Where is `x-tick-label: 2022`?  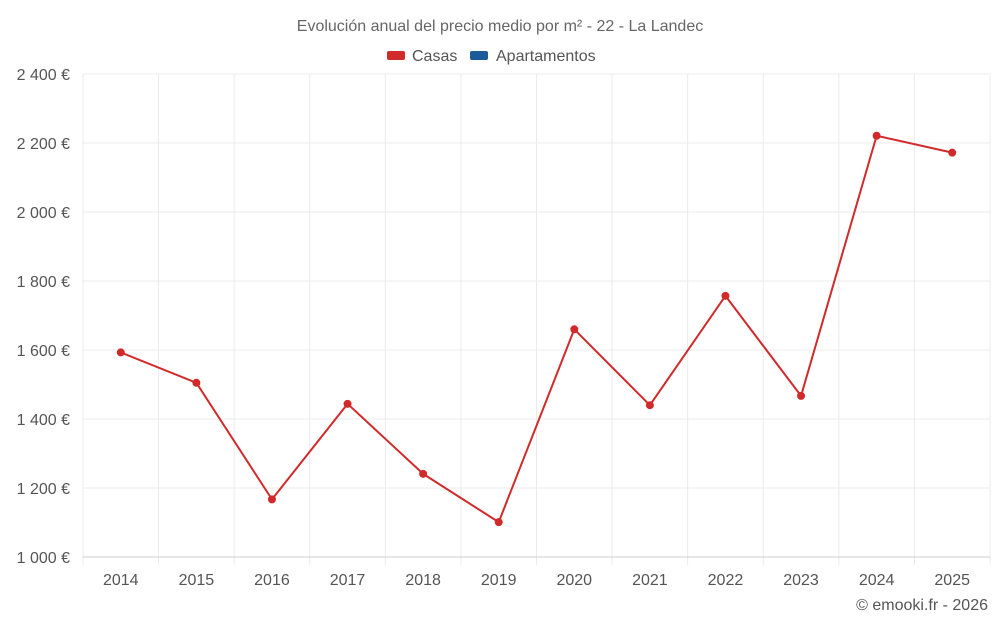
x-tick-label: 2022 is located at coordinates (726, 580).